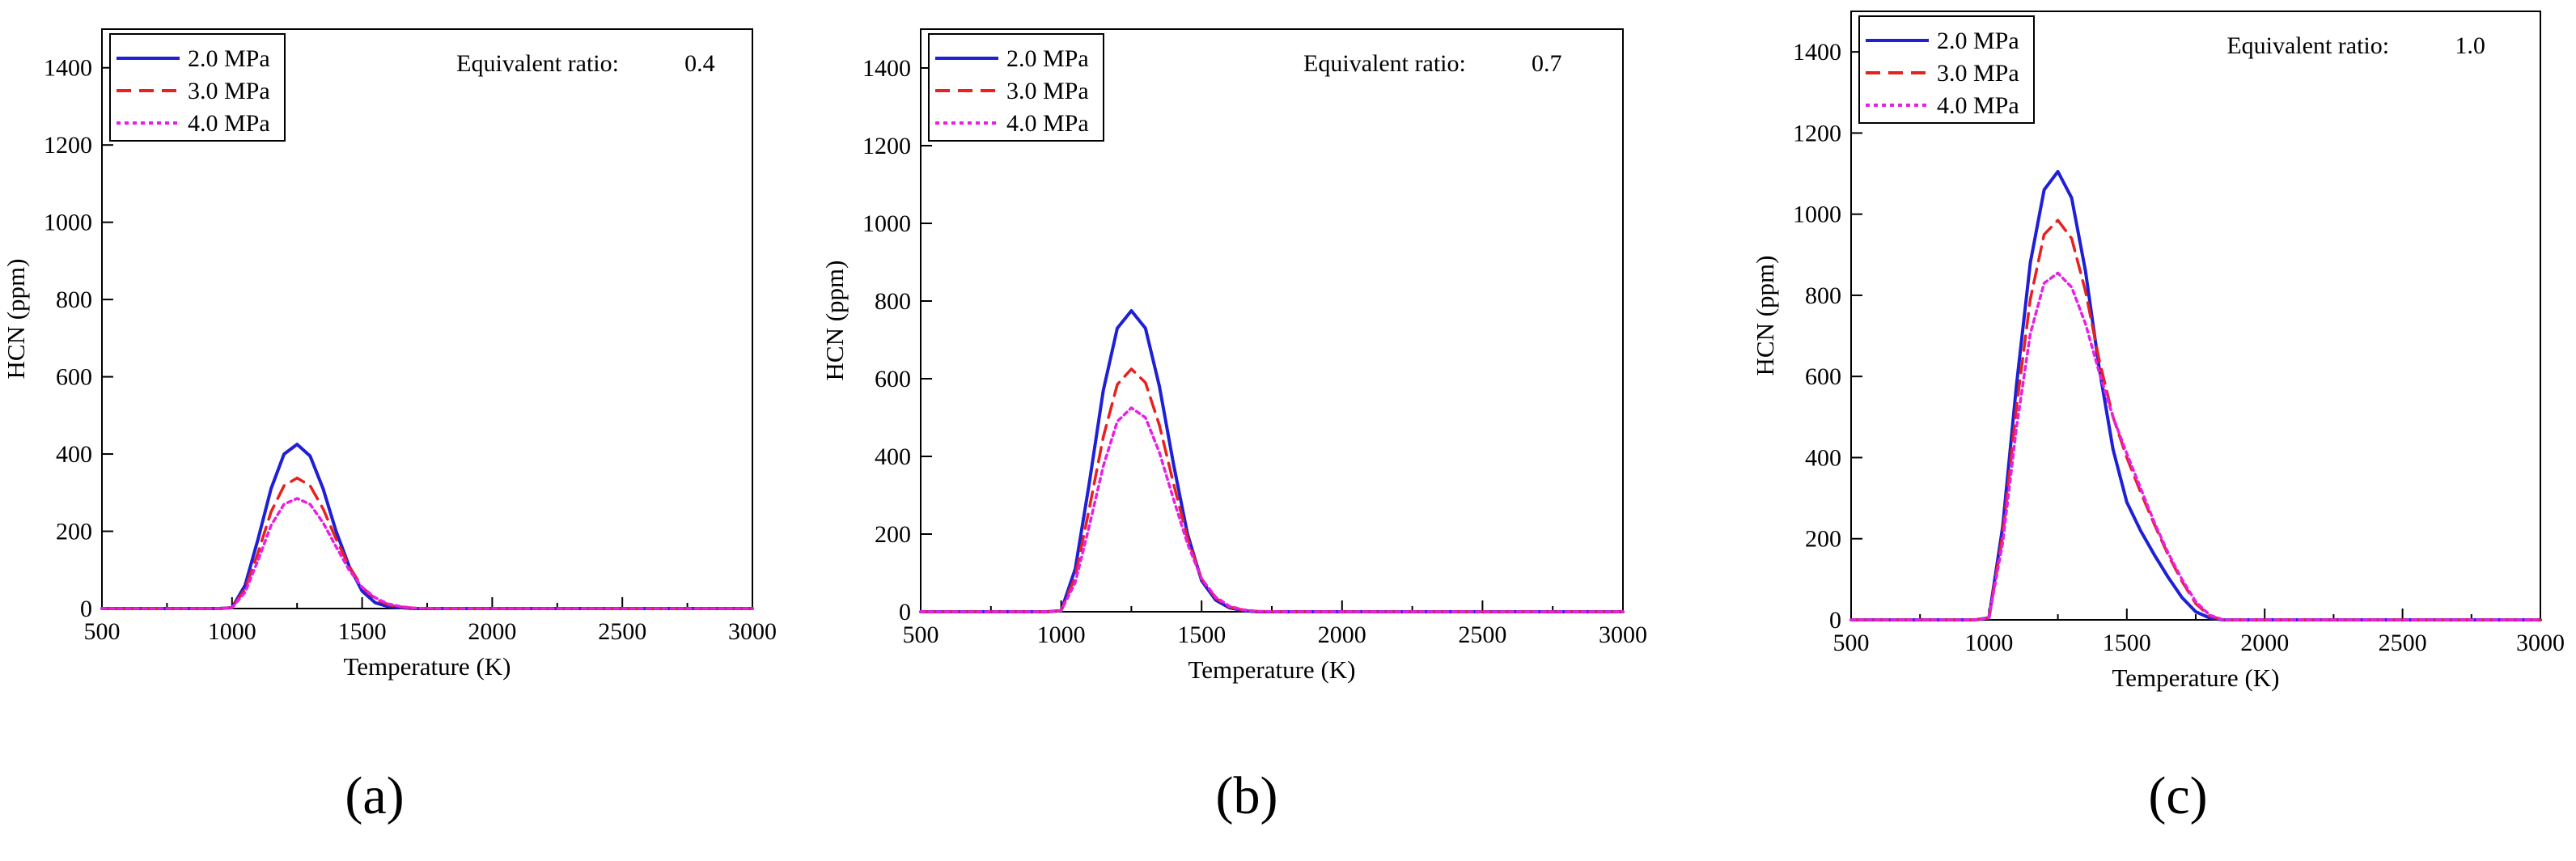  What do you see at coordinates (2177, 796) in the screenshot?
I see `panel-label: (c)` at bounding box center [2177, 796].